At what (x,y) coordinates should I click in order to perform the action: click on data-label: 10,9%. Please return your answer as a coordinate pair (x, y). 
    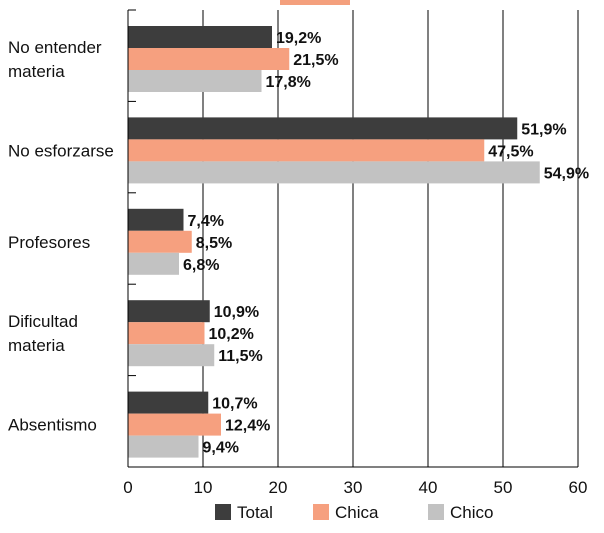
    Looking at the image, I should click on (236, 312).